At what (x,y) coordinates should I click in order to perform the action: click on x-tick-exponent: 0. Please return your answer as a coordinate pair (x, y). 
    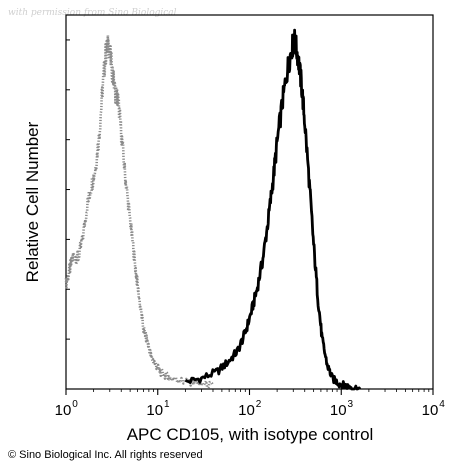
    Looking at the image, I should click on (75, 404).